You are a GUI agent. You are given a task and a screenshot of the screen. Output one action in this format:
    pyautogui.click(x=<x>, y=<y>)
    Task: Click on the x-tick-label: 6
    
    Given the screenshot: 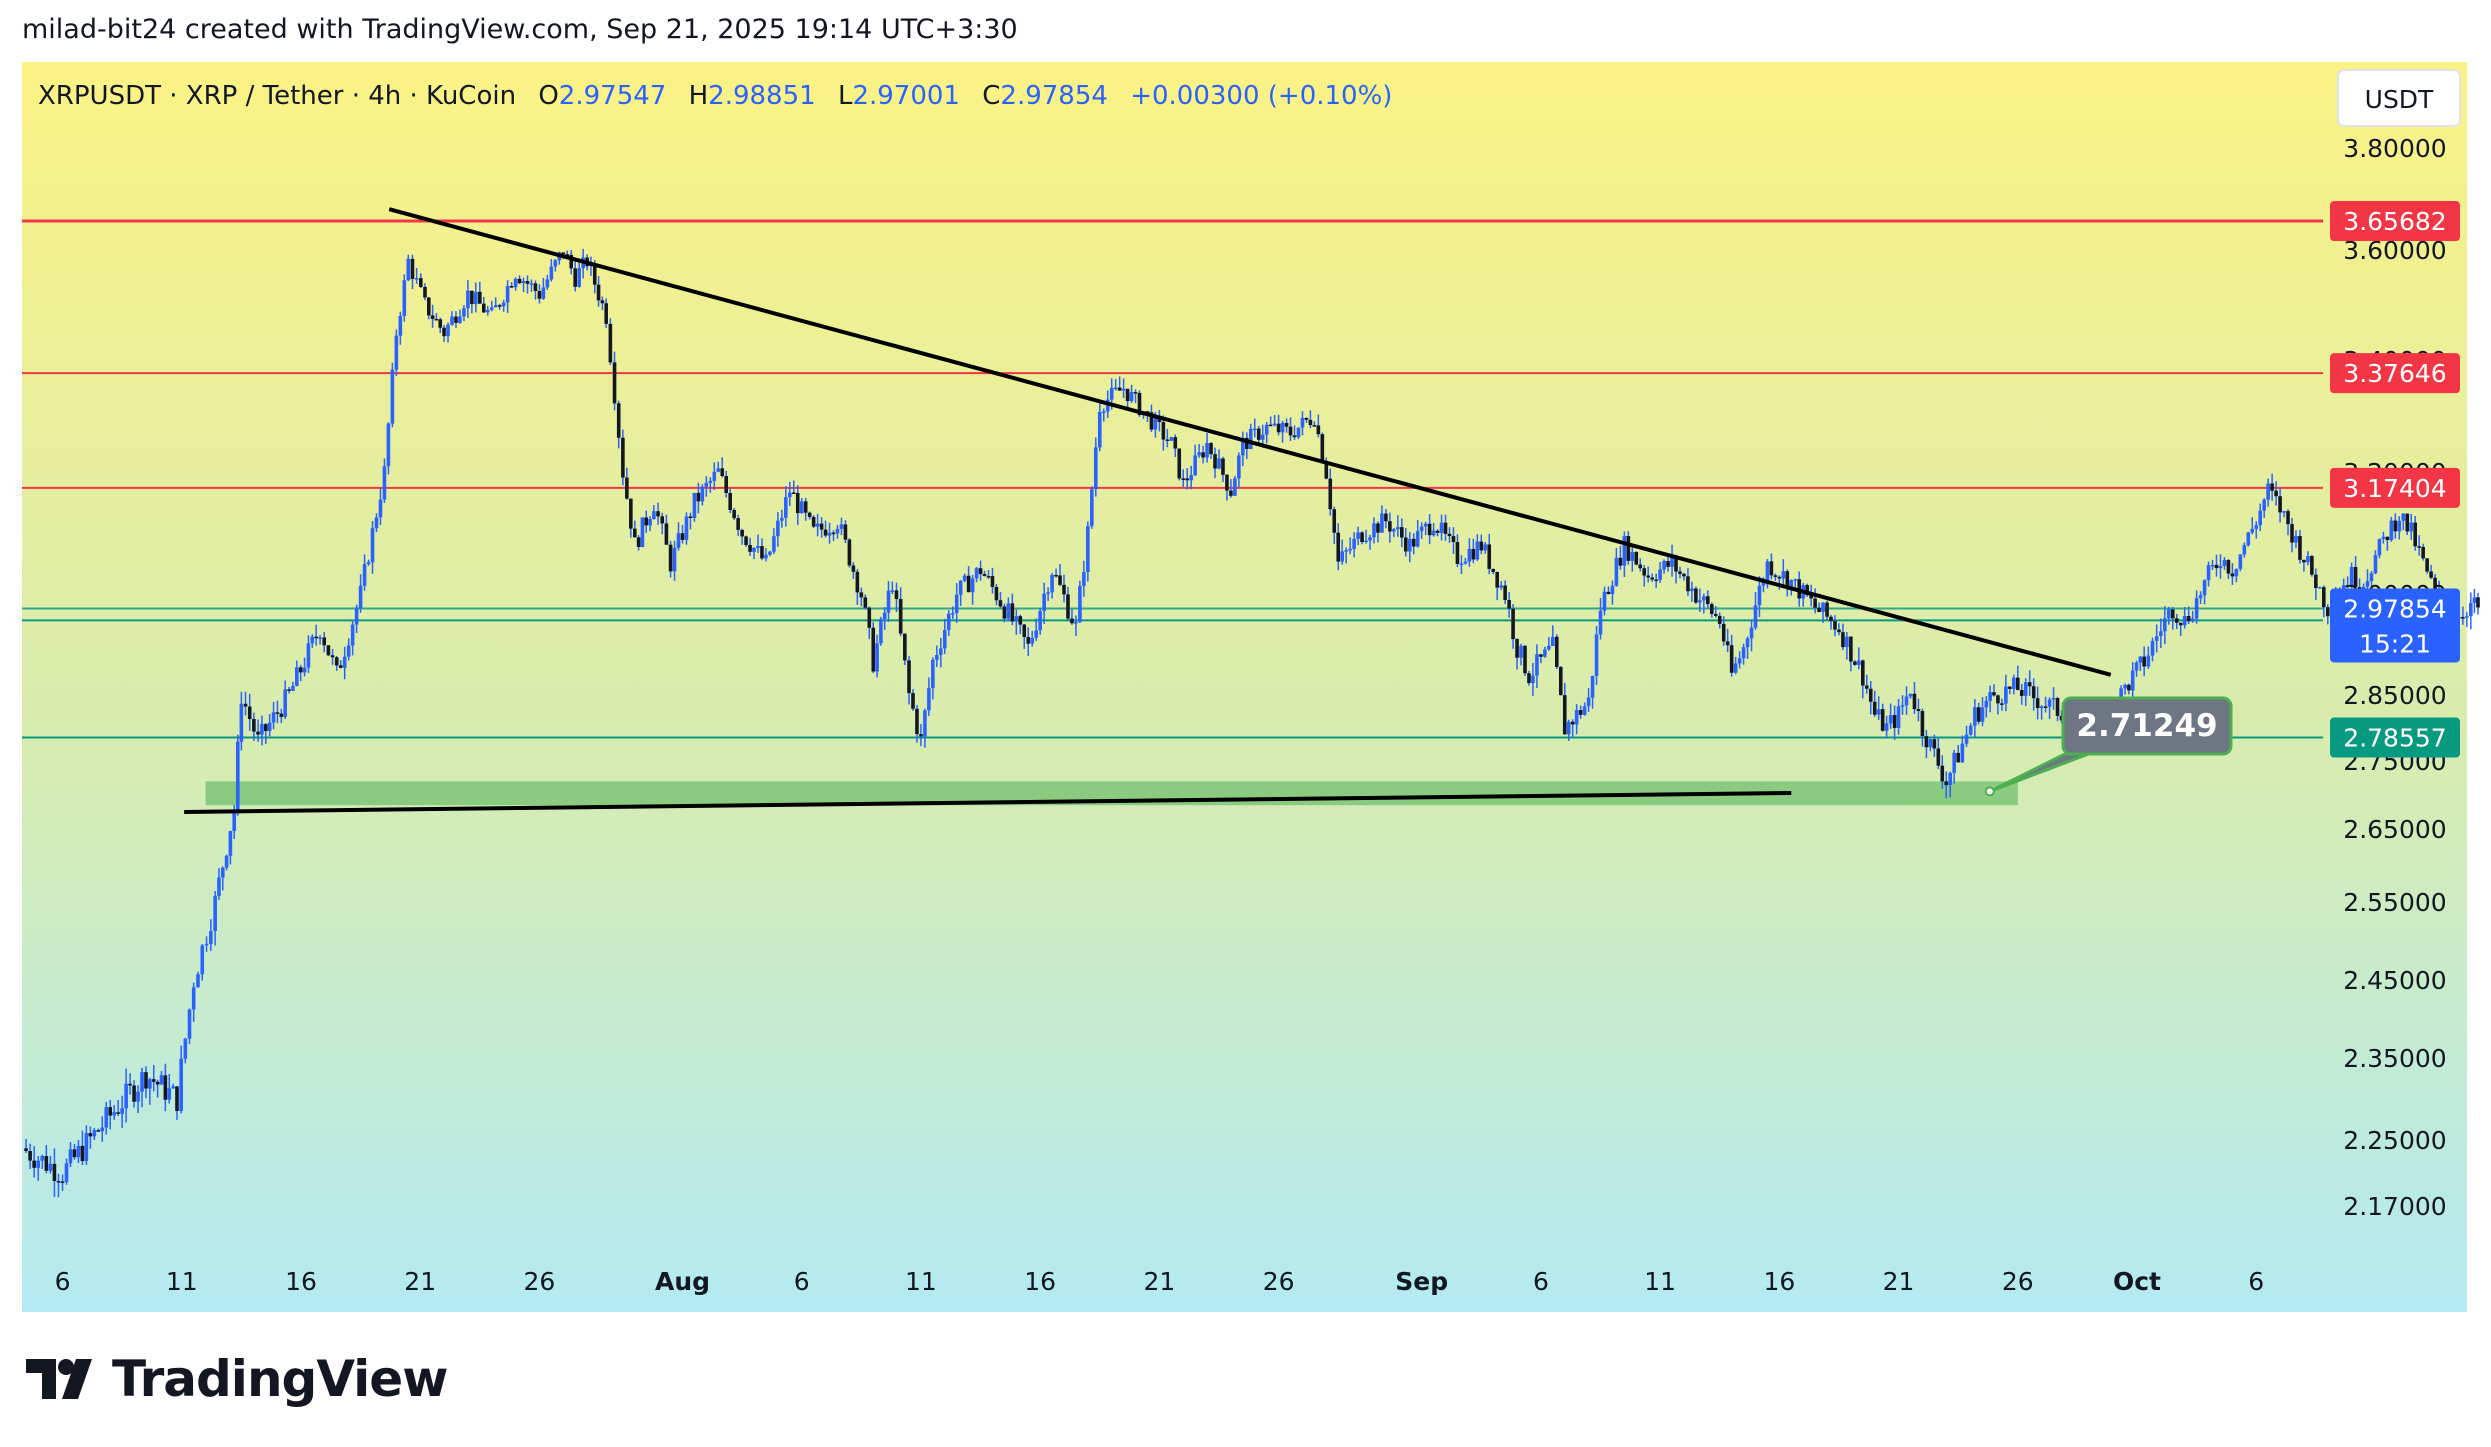 What is the action you would take?
    pyautogui.click(x=63, y=1281)
    